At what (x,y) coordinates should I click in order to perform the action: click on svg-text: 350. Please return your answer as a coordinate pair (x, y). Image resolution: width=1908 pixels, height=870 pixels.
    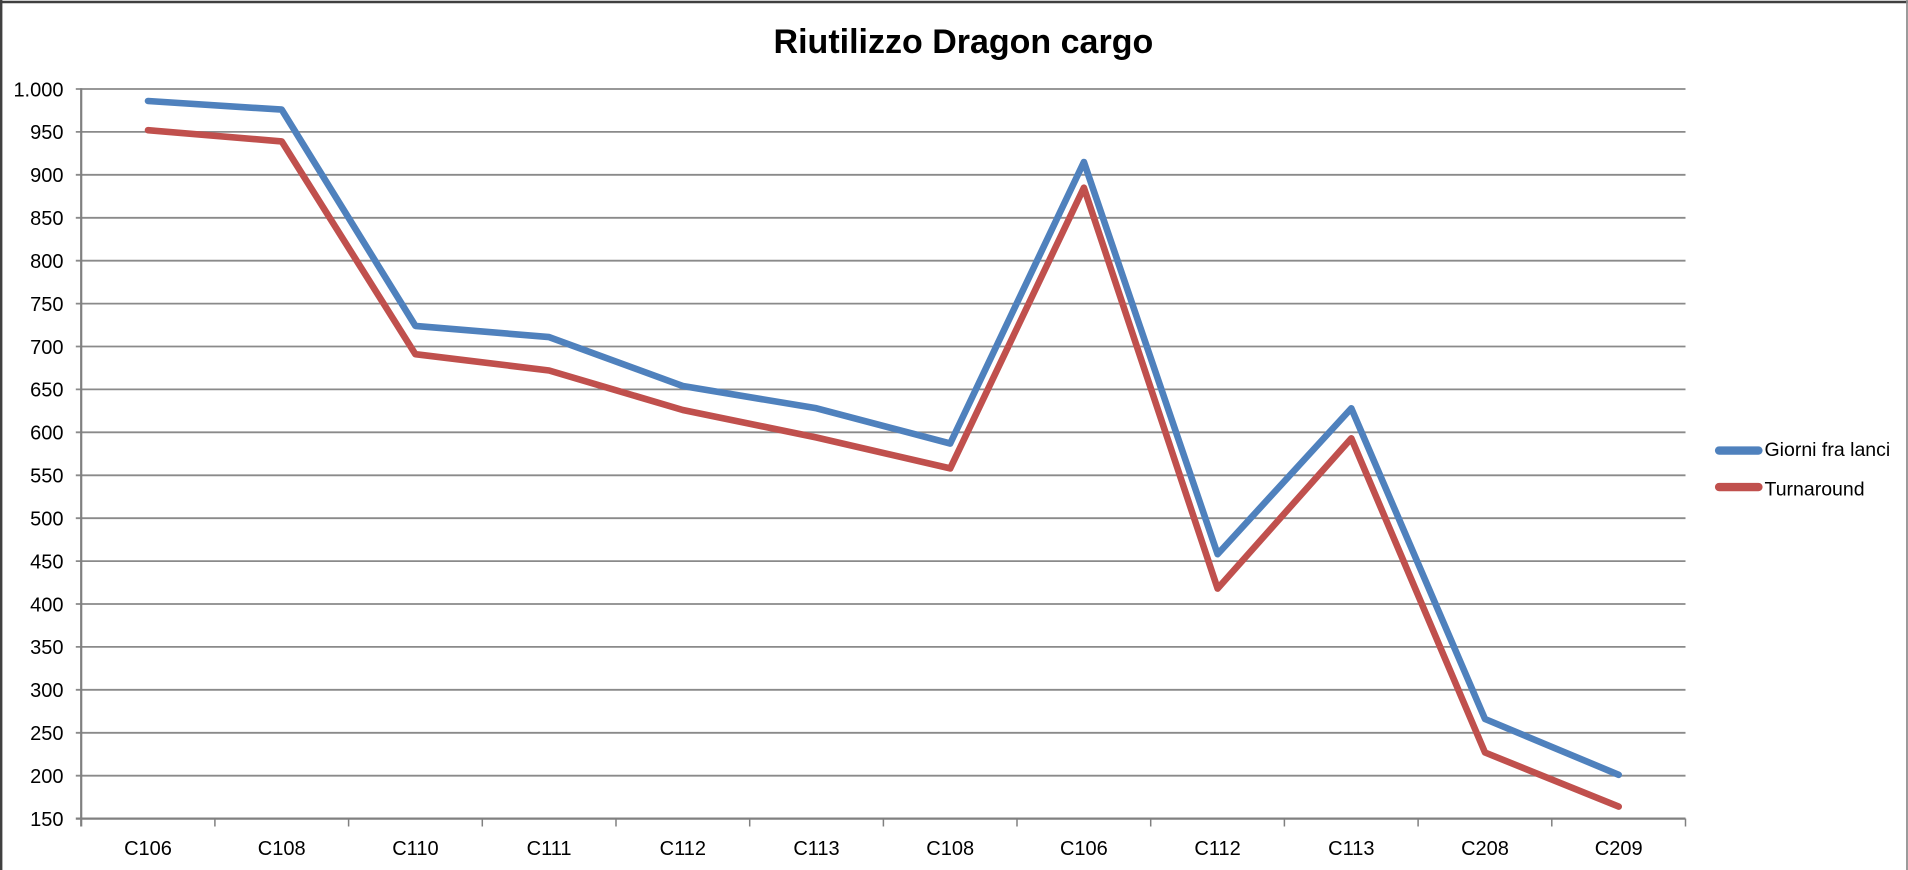
    Looking at the image, I should click on (46, 648).